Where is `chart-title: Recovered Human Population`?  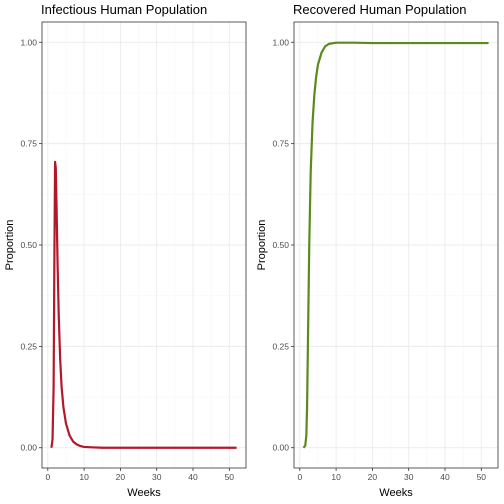 chart-title: Recovered Human Population is located at coordinates (379, 9).